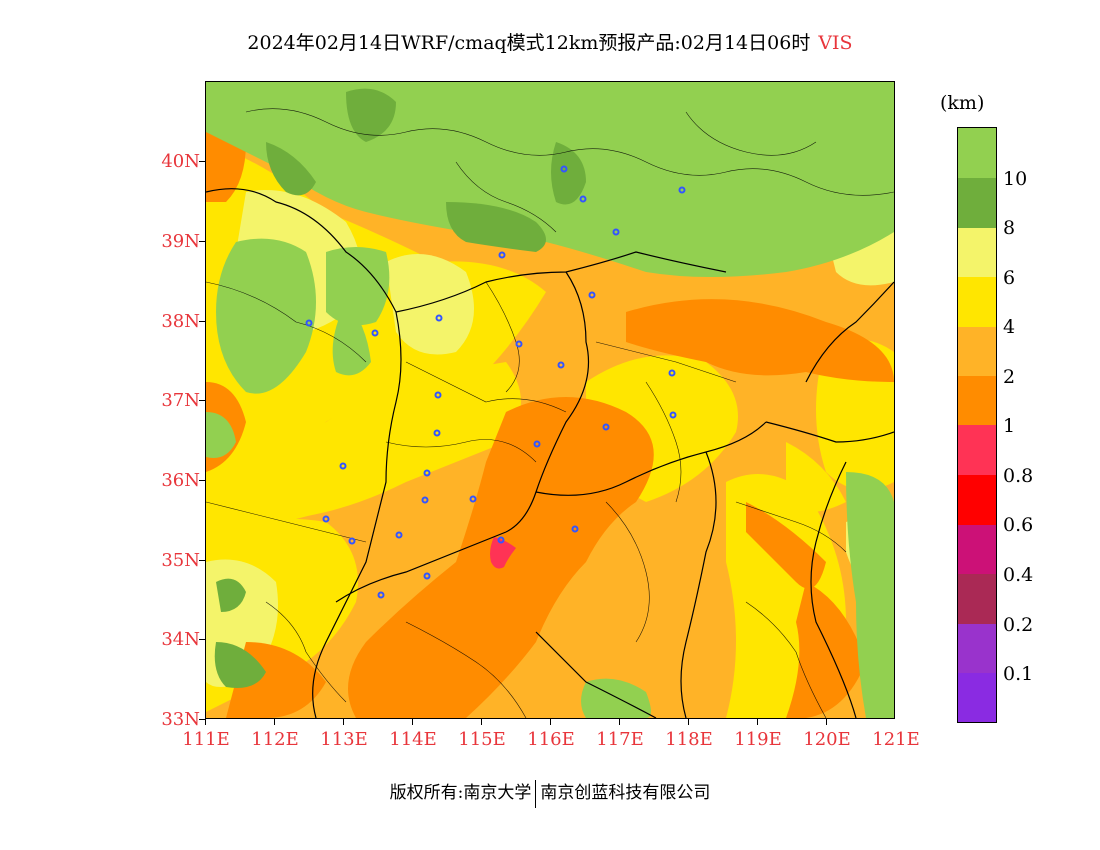 The width and height of the screenshot is (1100, 850). Describe the element at coordinates (1009, 327) in the screenshot. I see `legend-label: 4` at that location.